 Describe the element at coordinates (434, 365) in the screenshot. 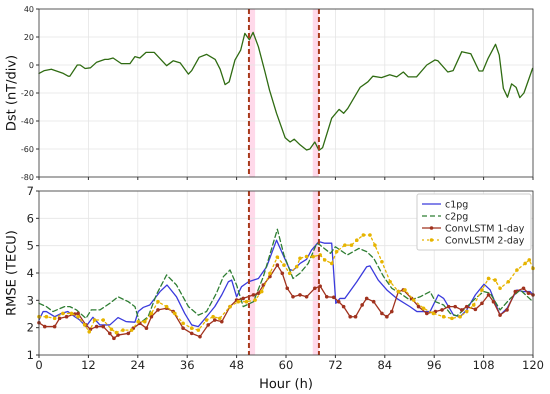

I see `x-tick-label: 96` at that location.